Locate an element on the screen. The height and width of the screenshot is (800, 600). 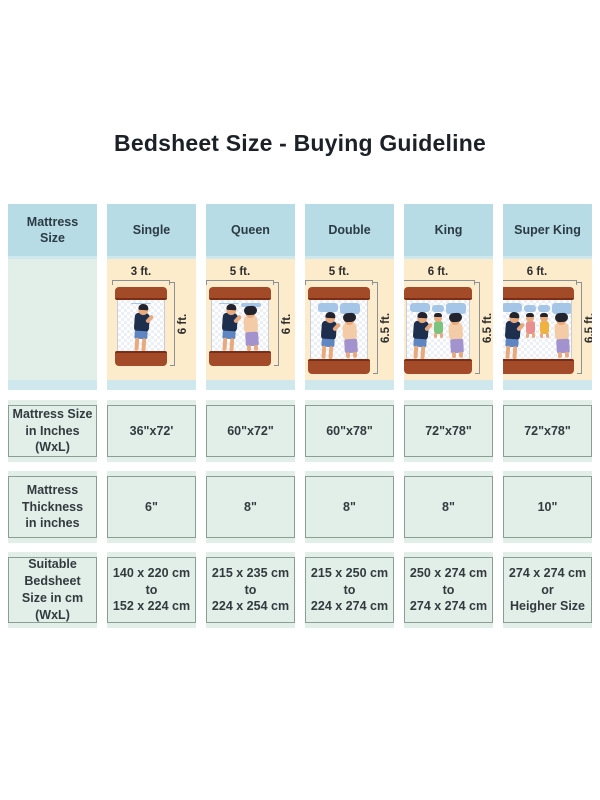
row-label: Suitable Bedsheet Size in cm (WxL) is located at coordinates (52, 590).